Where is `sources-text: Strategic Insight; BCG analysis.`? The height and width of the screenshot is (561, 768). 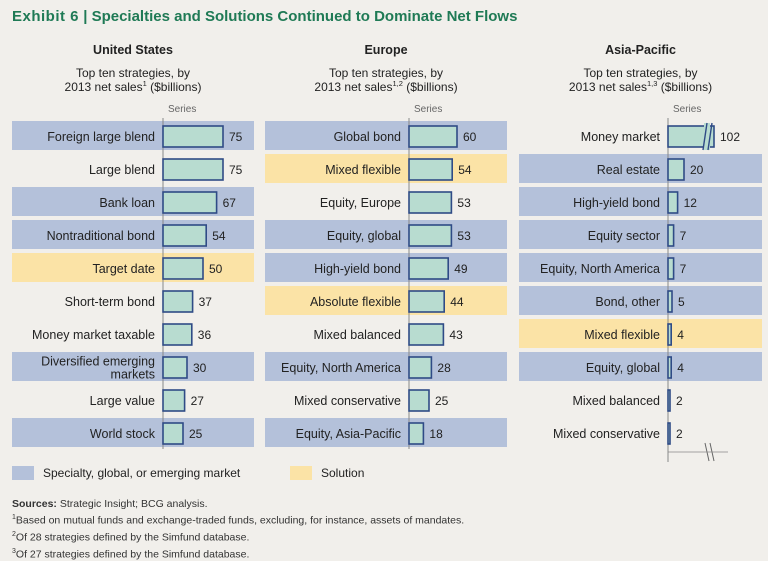
sources-text: Strategic Insight; BCG analysis. is located at coordinates (133, 504).